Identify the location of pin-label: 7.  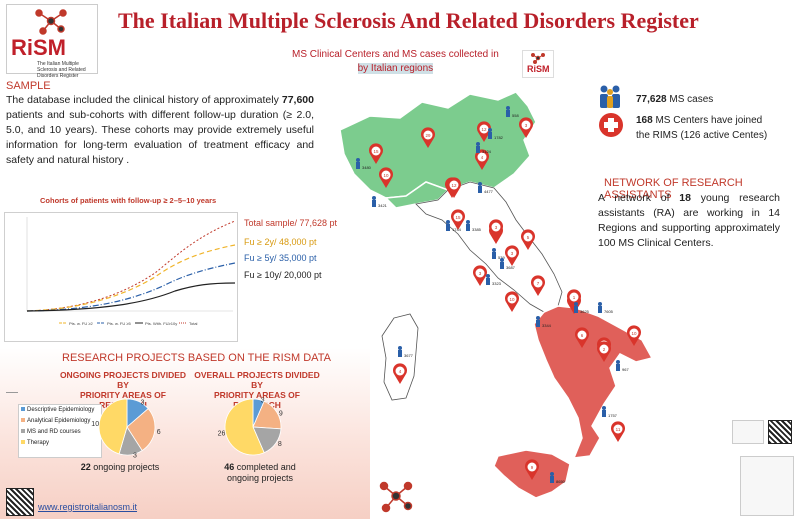
(538, 283).